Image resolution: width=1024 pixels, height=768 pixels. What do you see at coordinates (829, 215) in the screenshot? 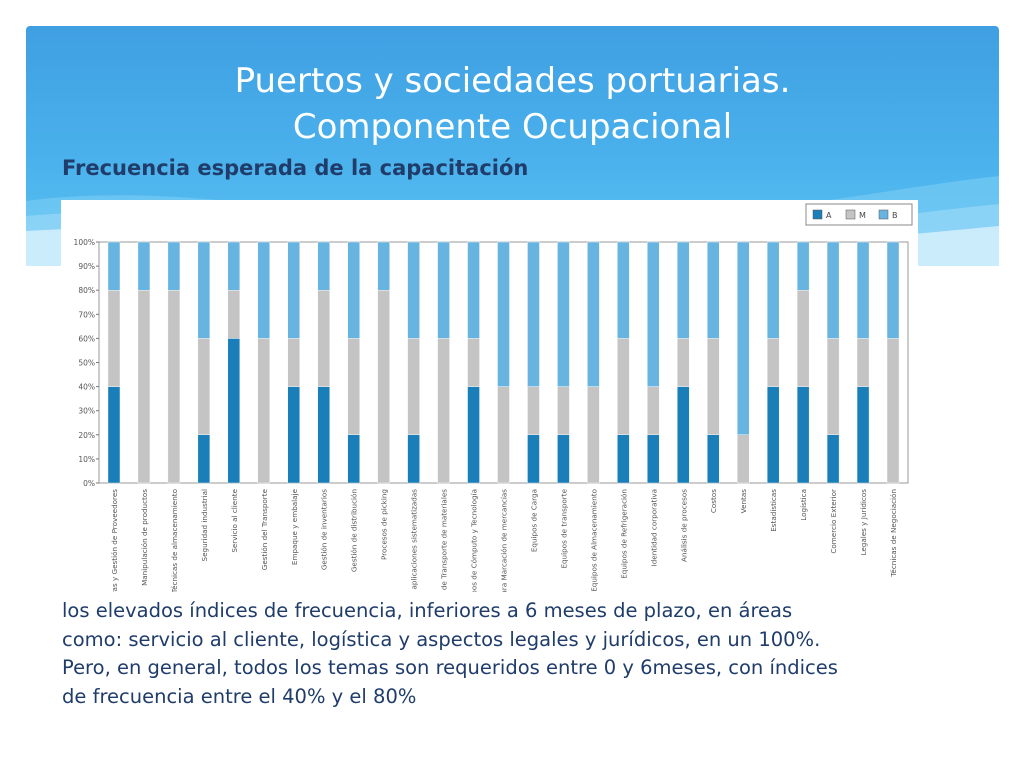
I see `legend-label-A: A` at bounding box center [829, 215].